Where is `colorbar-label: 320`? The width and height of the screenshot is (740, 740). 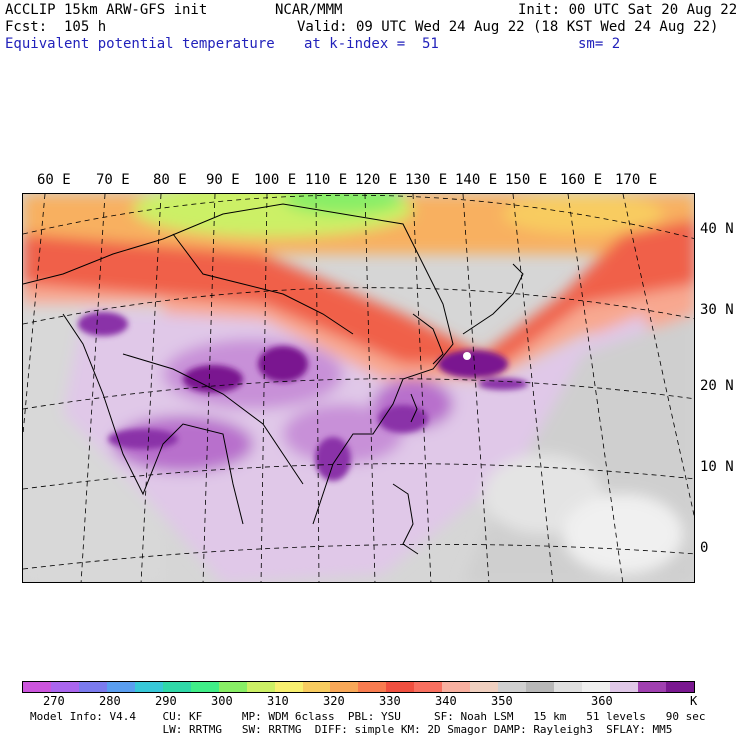
colorbar-label: 320 is located at coordinates (334, 701).